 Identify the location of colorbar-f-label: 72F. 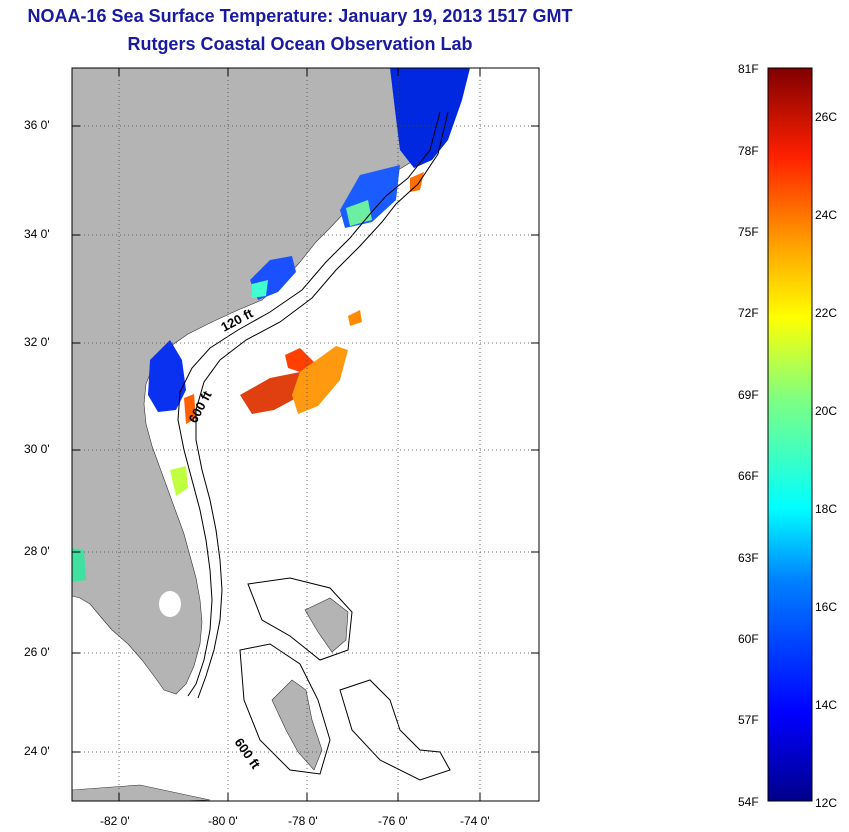
(748, 313).